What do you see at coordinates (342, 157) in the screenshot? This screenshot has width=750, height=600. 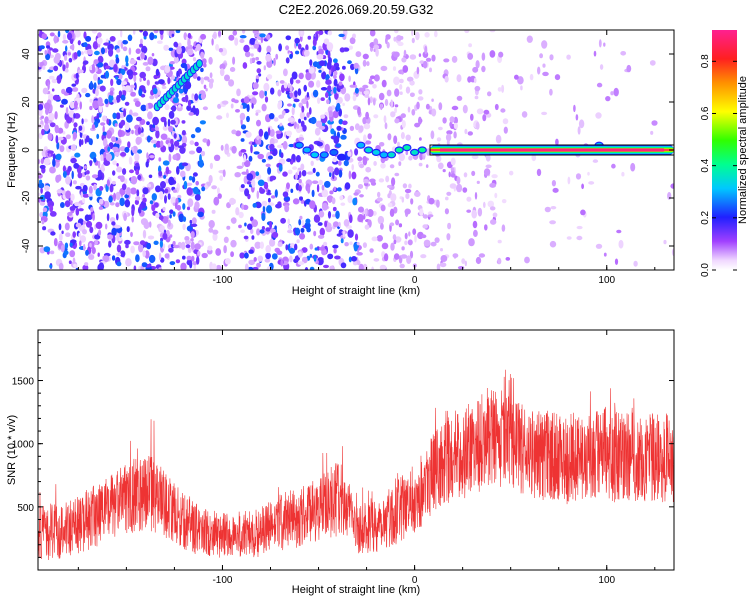 I see `broken-feature-point` at bounding box center [342, 157].